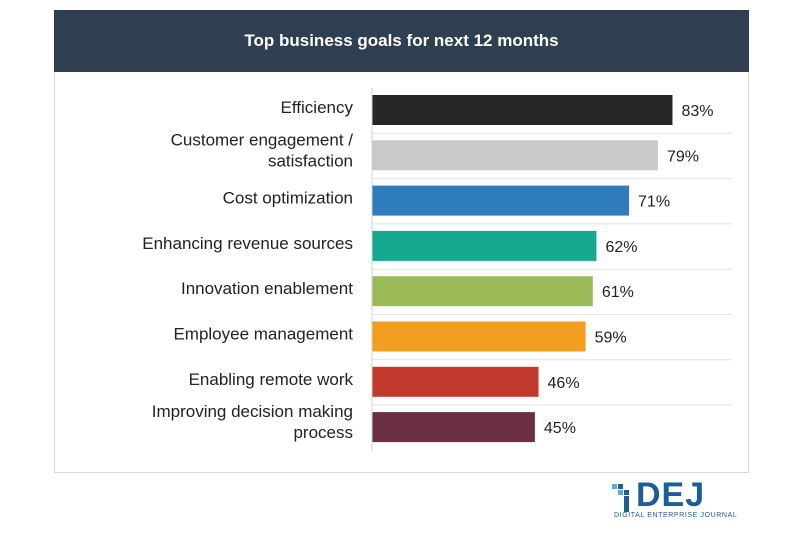 This screenshot has width=800, height=533. What do you see at coordinates (271, 379) in the screenshot?
I see `category-label: Enabling remote work` at bounding box center [271, 379].